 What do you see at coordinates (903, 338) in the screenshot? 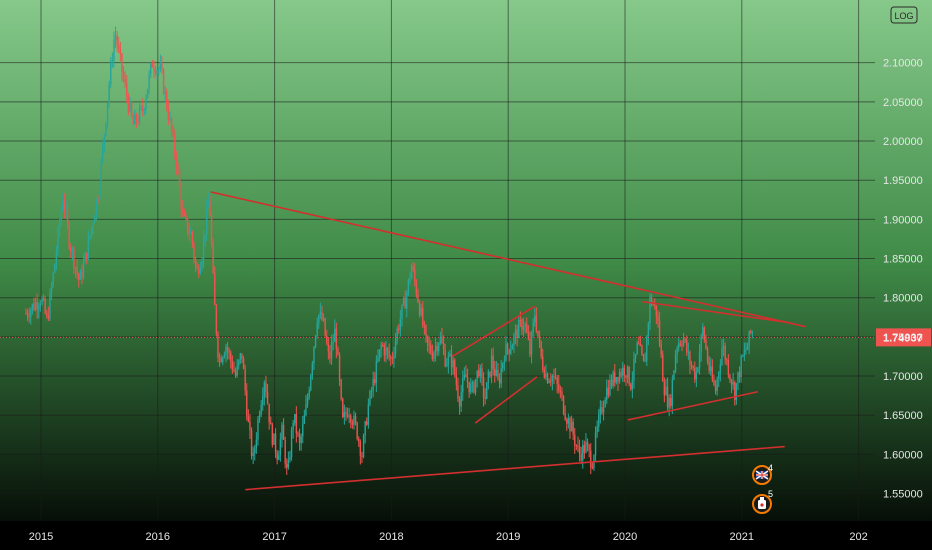
I see `current-price-label: 1.74937` at bounding box center [903, 338].